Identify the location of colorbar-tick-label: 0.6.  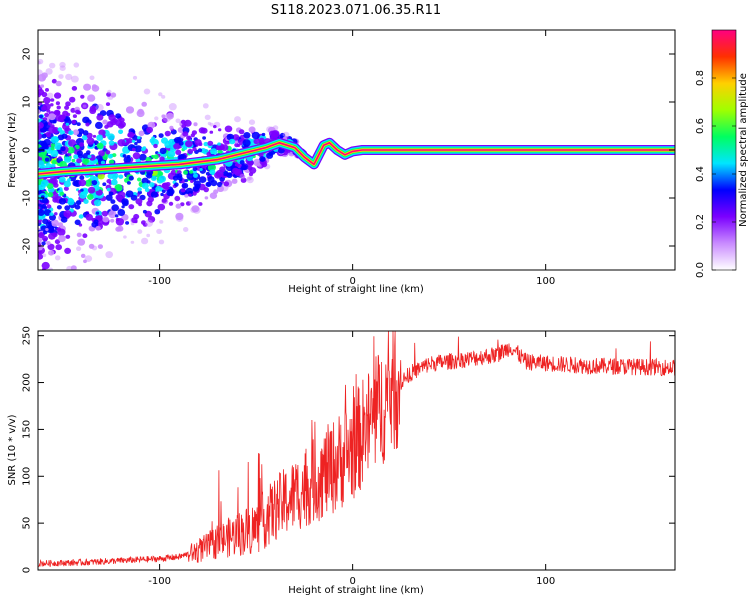
(700, 126).